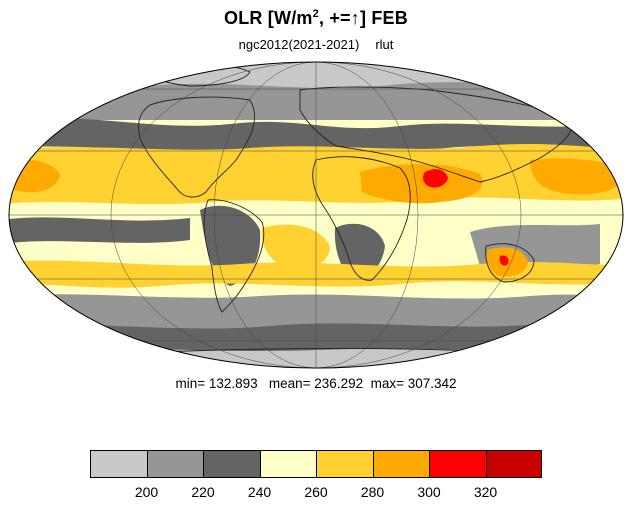 The height and width of the screenshot is (506, 632). I want to click on colorbar-tick-label: 280, so click(372, 492).